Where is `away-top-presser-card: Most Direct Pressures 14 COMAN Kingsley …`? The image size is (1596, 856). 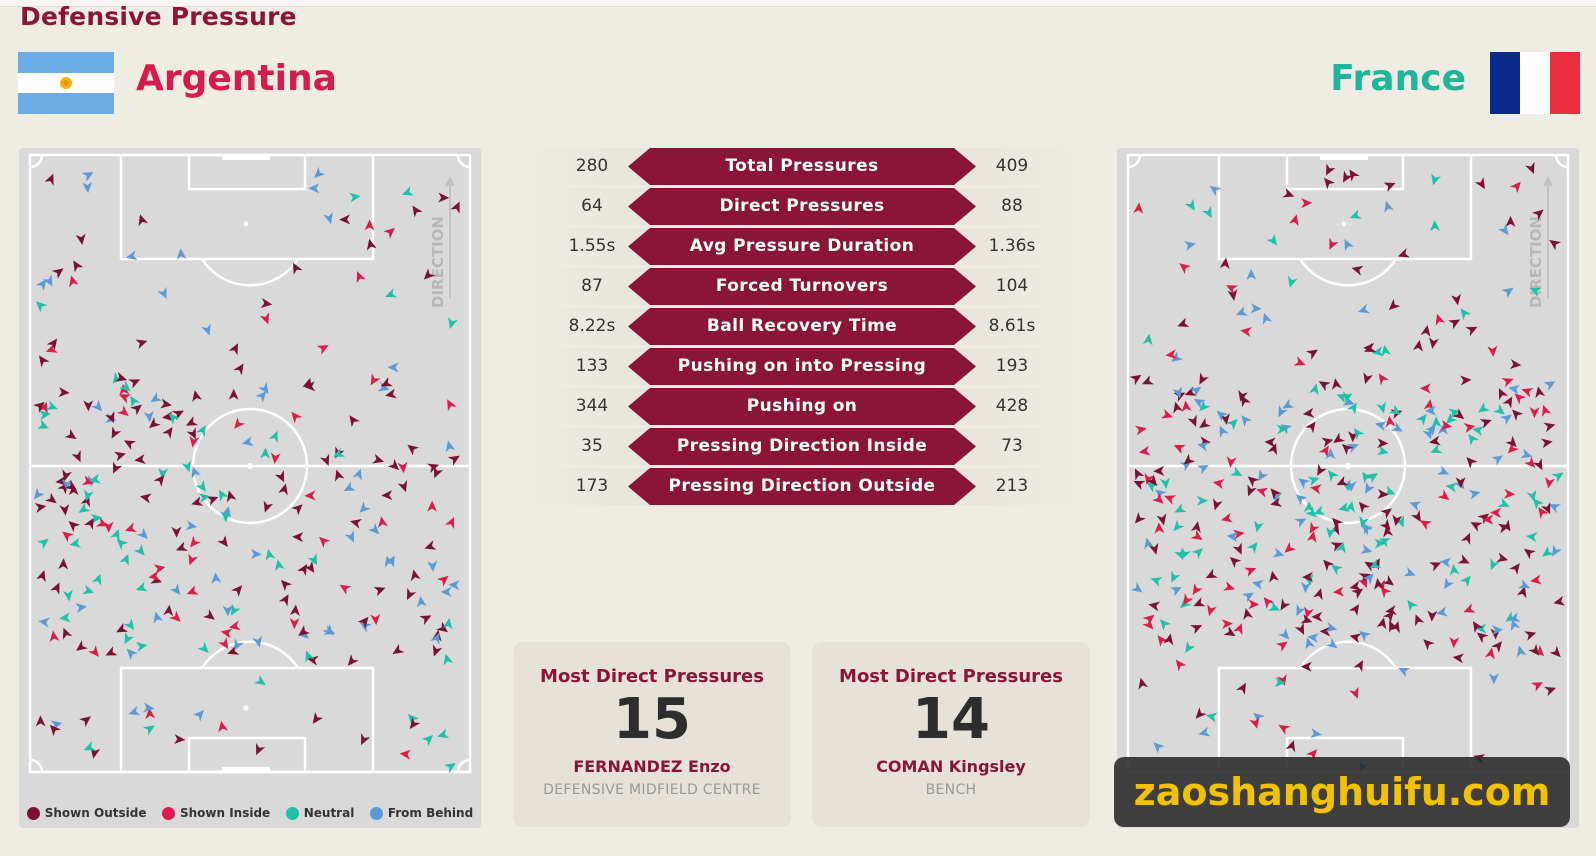
away-top-presser-card: Most Direct Pressures 14 COMAN Kingsley … is located at coordinates (951, 734).